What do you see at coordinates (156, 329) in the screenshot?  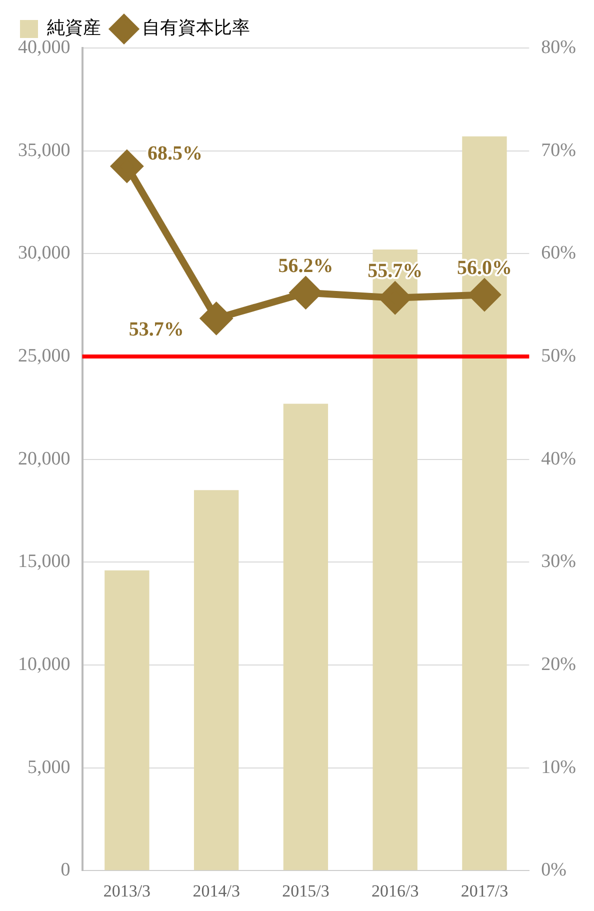 I see `data-label: 53.7%` at bounding box center [156, 329].